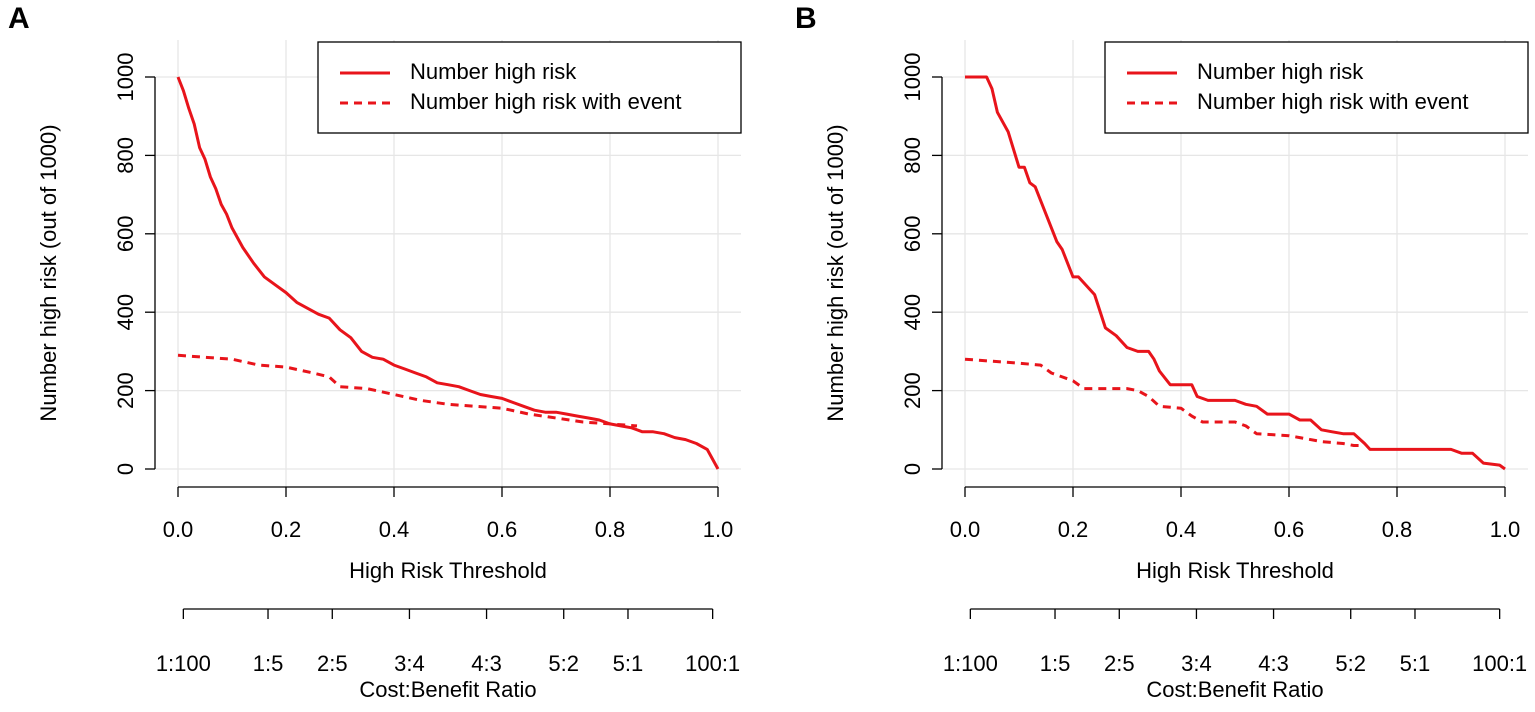 This screenshot has height=712, width=1535. What do you see at coordinates (1162, 402) in the screenshot?
I see `series-line` at bounding box center [1162, 402].